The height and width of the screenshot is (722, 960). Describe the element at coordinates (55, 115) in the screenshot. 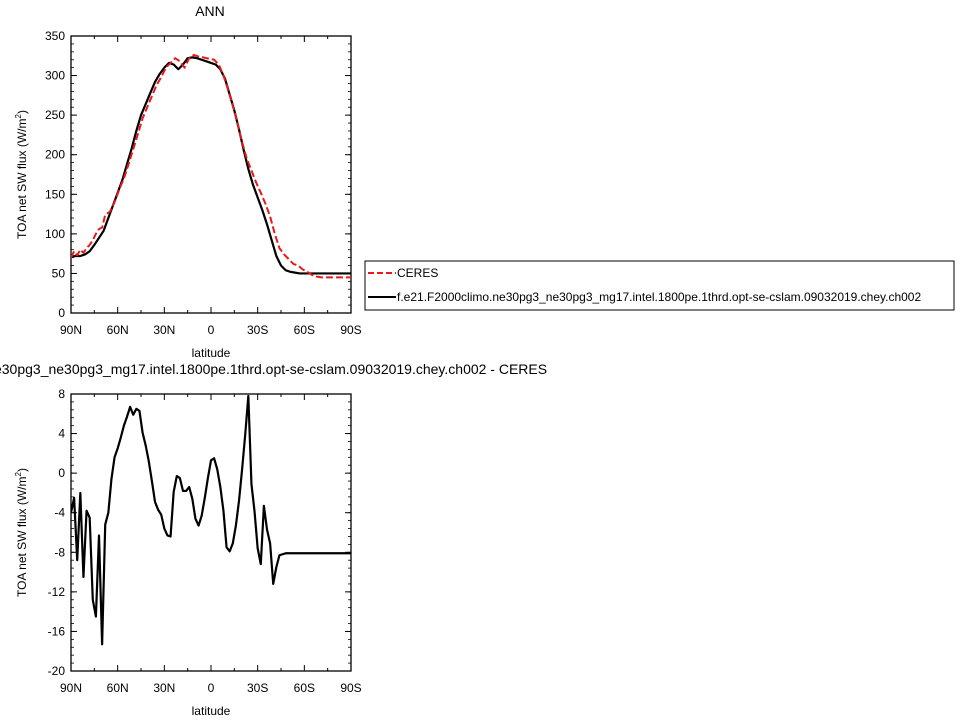

I see `y-tick-label: 250` at that location.